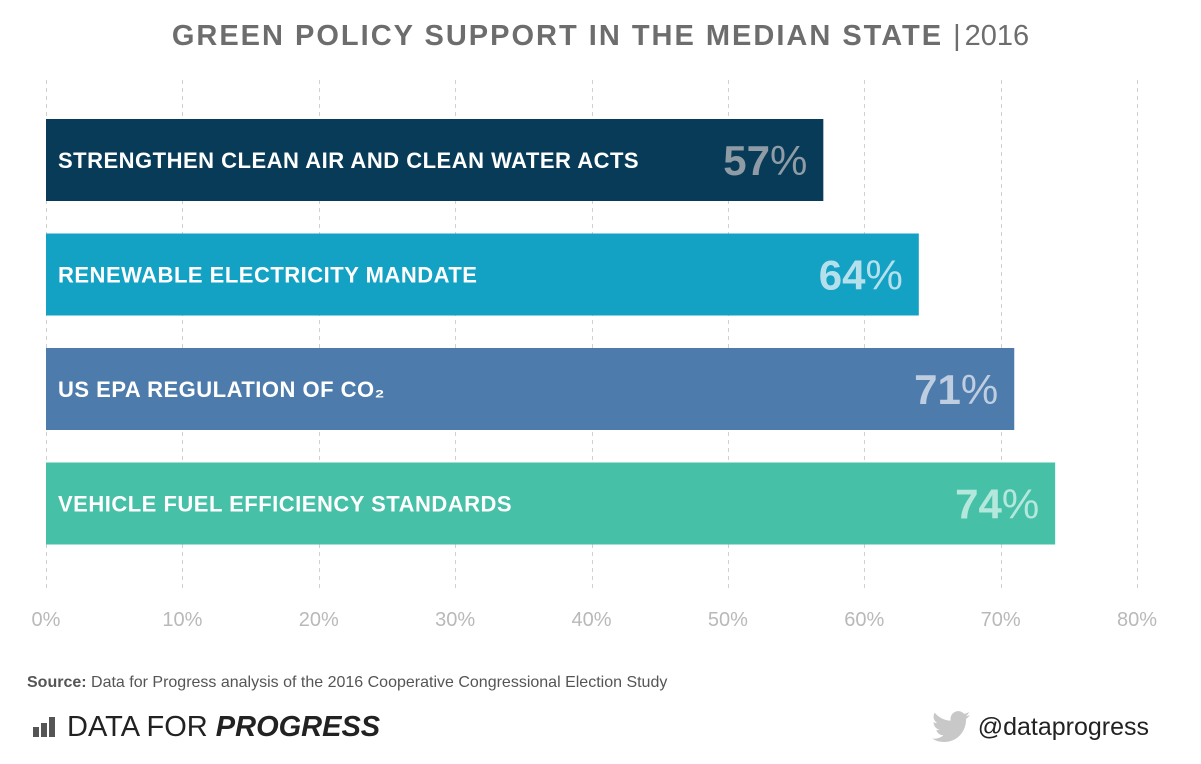 The width and height of the screenshot is (1201, 764). I want to click on chart-title-main: GREEN POLICY SUPPORT IN THE MEDIAN STATE, so click(557, 36).